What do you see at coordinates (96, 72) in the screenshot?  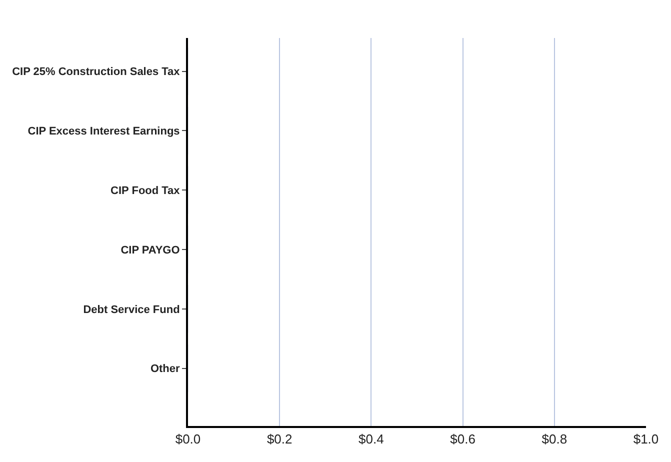 I see `y-tick-label: CIP 25% Construction Sales Tax` at bounding box center [96, 72].